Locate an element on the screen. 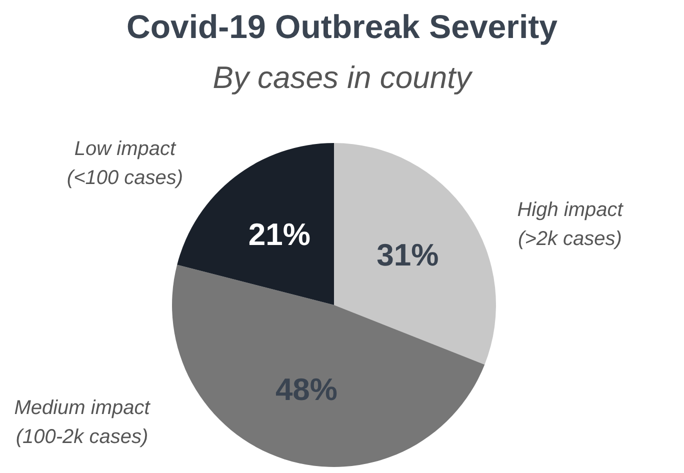 Image resolution: width=684 pixels, height=473 pixels. chart-subtitle: By cases in county is located at coordinates (343, 78).